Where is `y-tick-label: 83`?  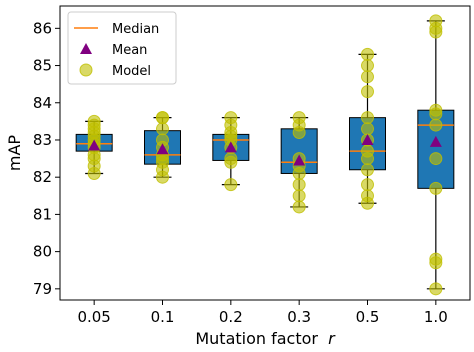
y-tick-label: 83 is located at coordinates (42, 140).